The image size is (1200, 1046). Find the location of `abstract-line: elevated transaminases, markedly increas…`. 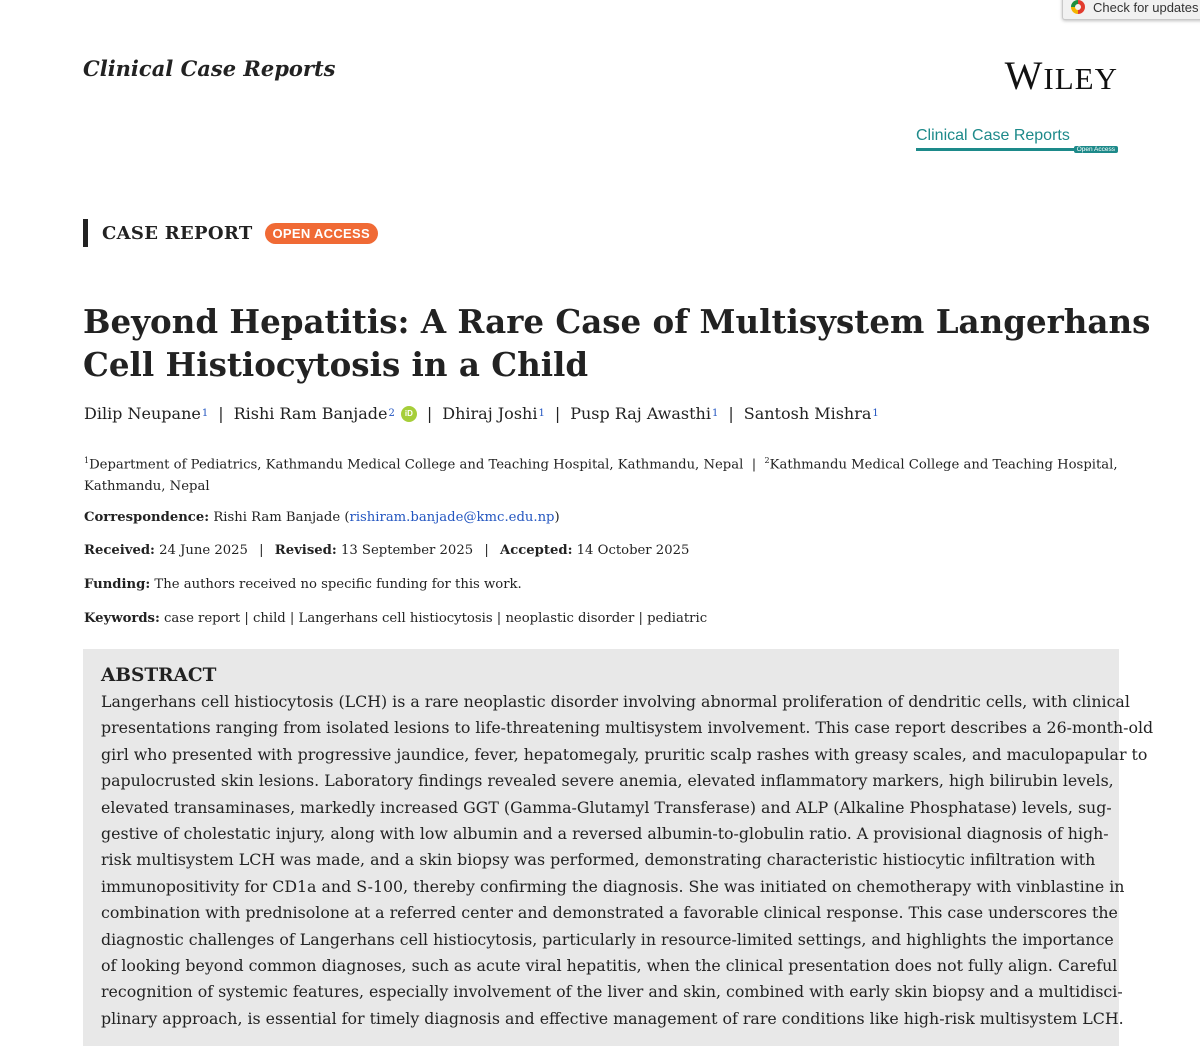

abstract-line: elevated transaminases, markedly increas… is located at coordinates (606, 807).